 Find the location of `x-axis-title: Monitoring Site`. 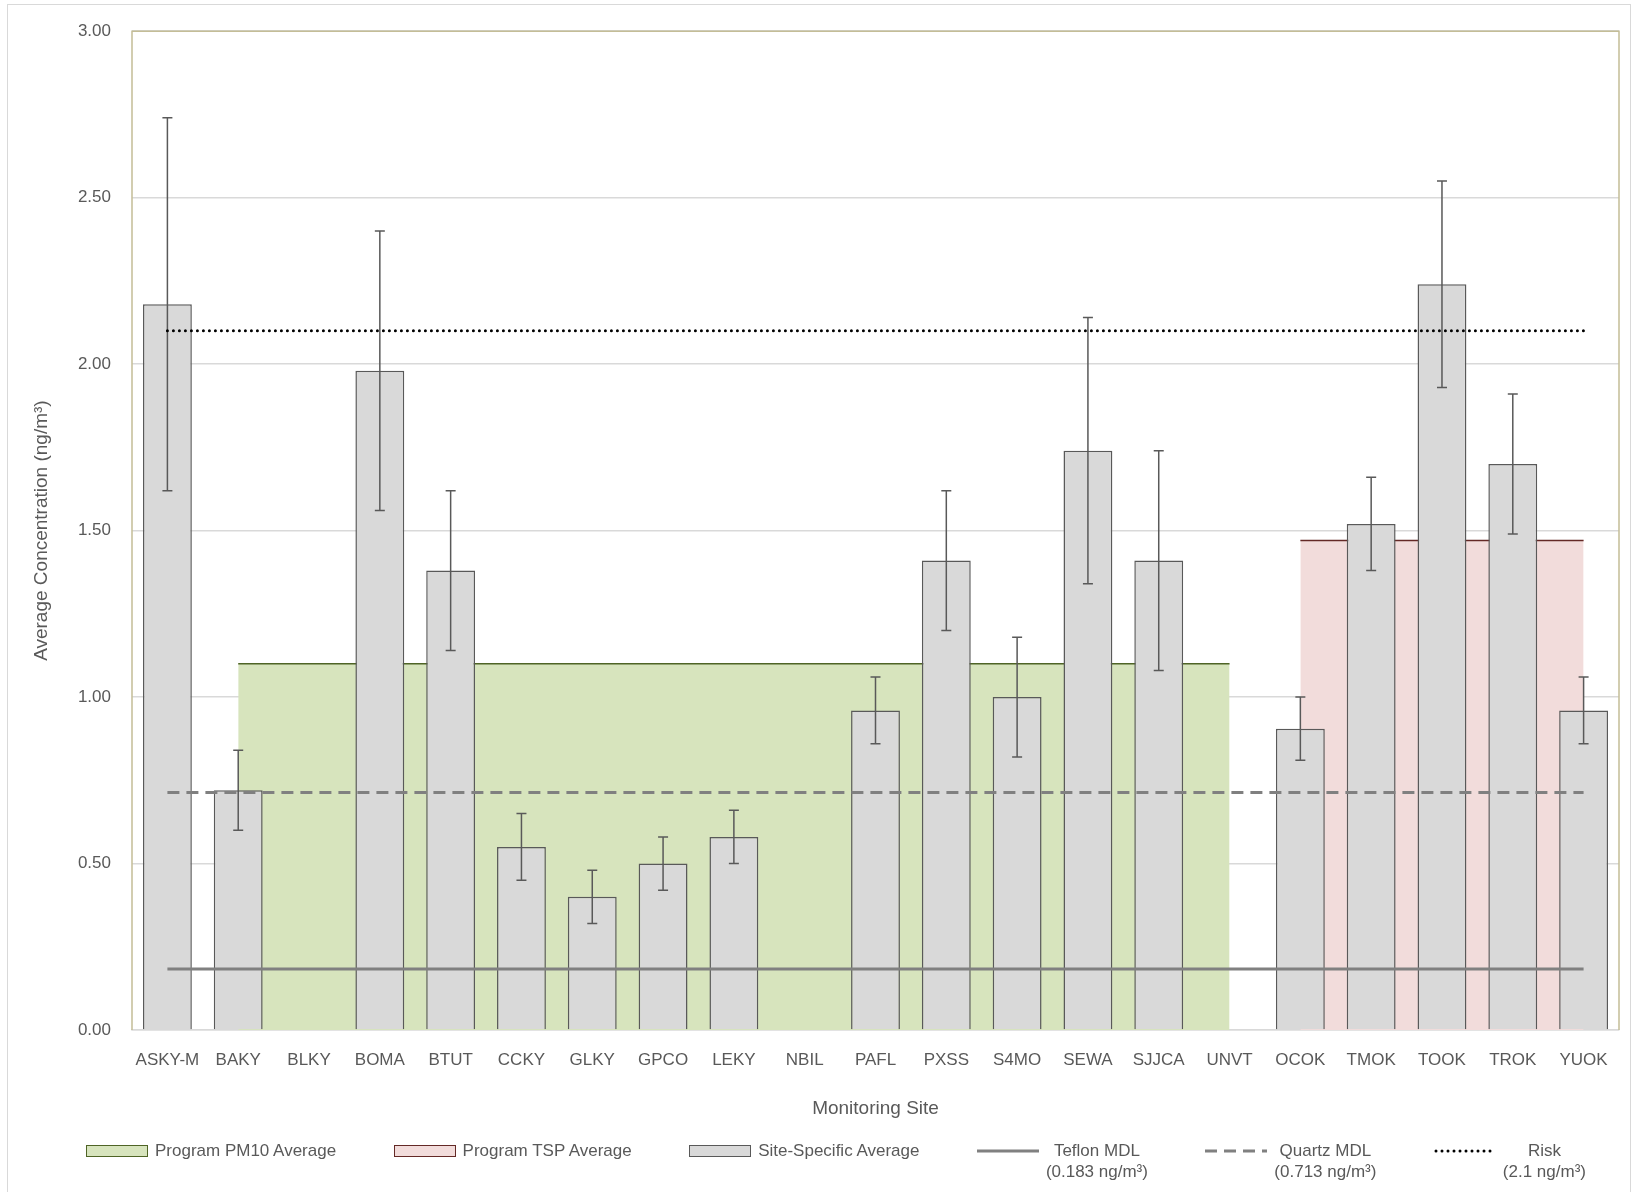

x-axis-title: Monitoring Site is located at coordinates (875, 1107).